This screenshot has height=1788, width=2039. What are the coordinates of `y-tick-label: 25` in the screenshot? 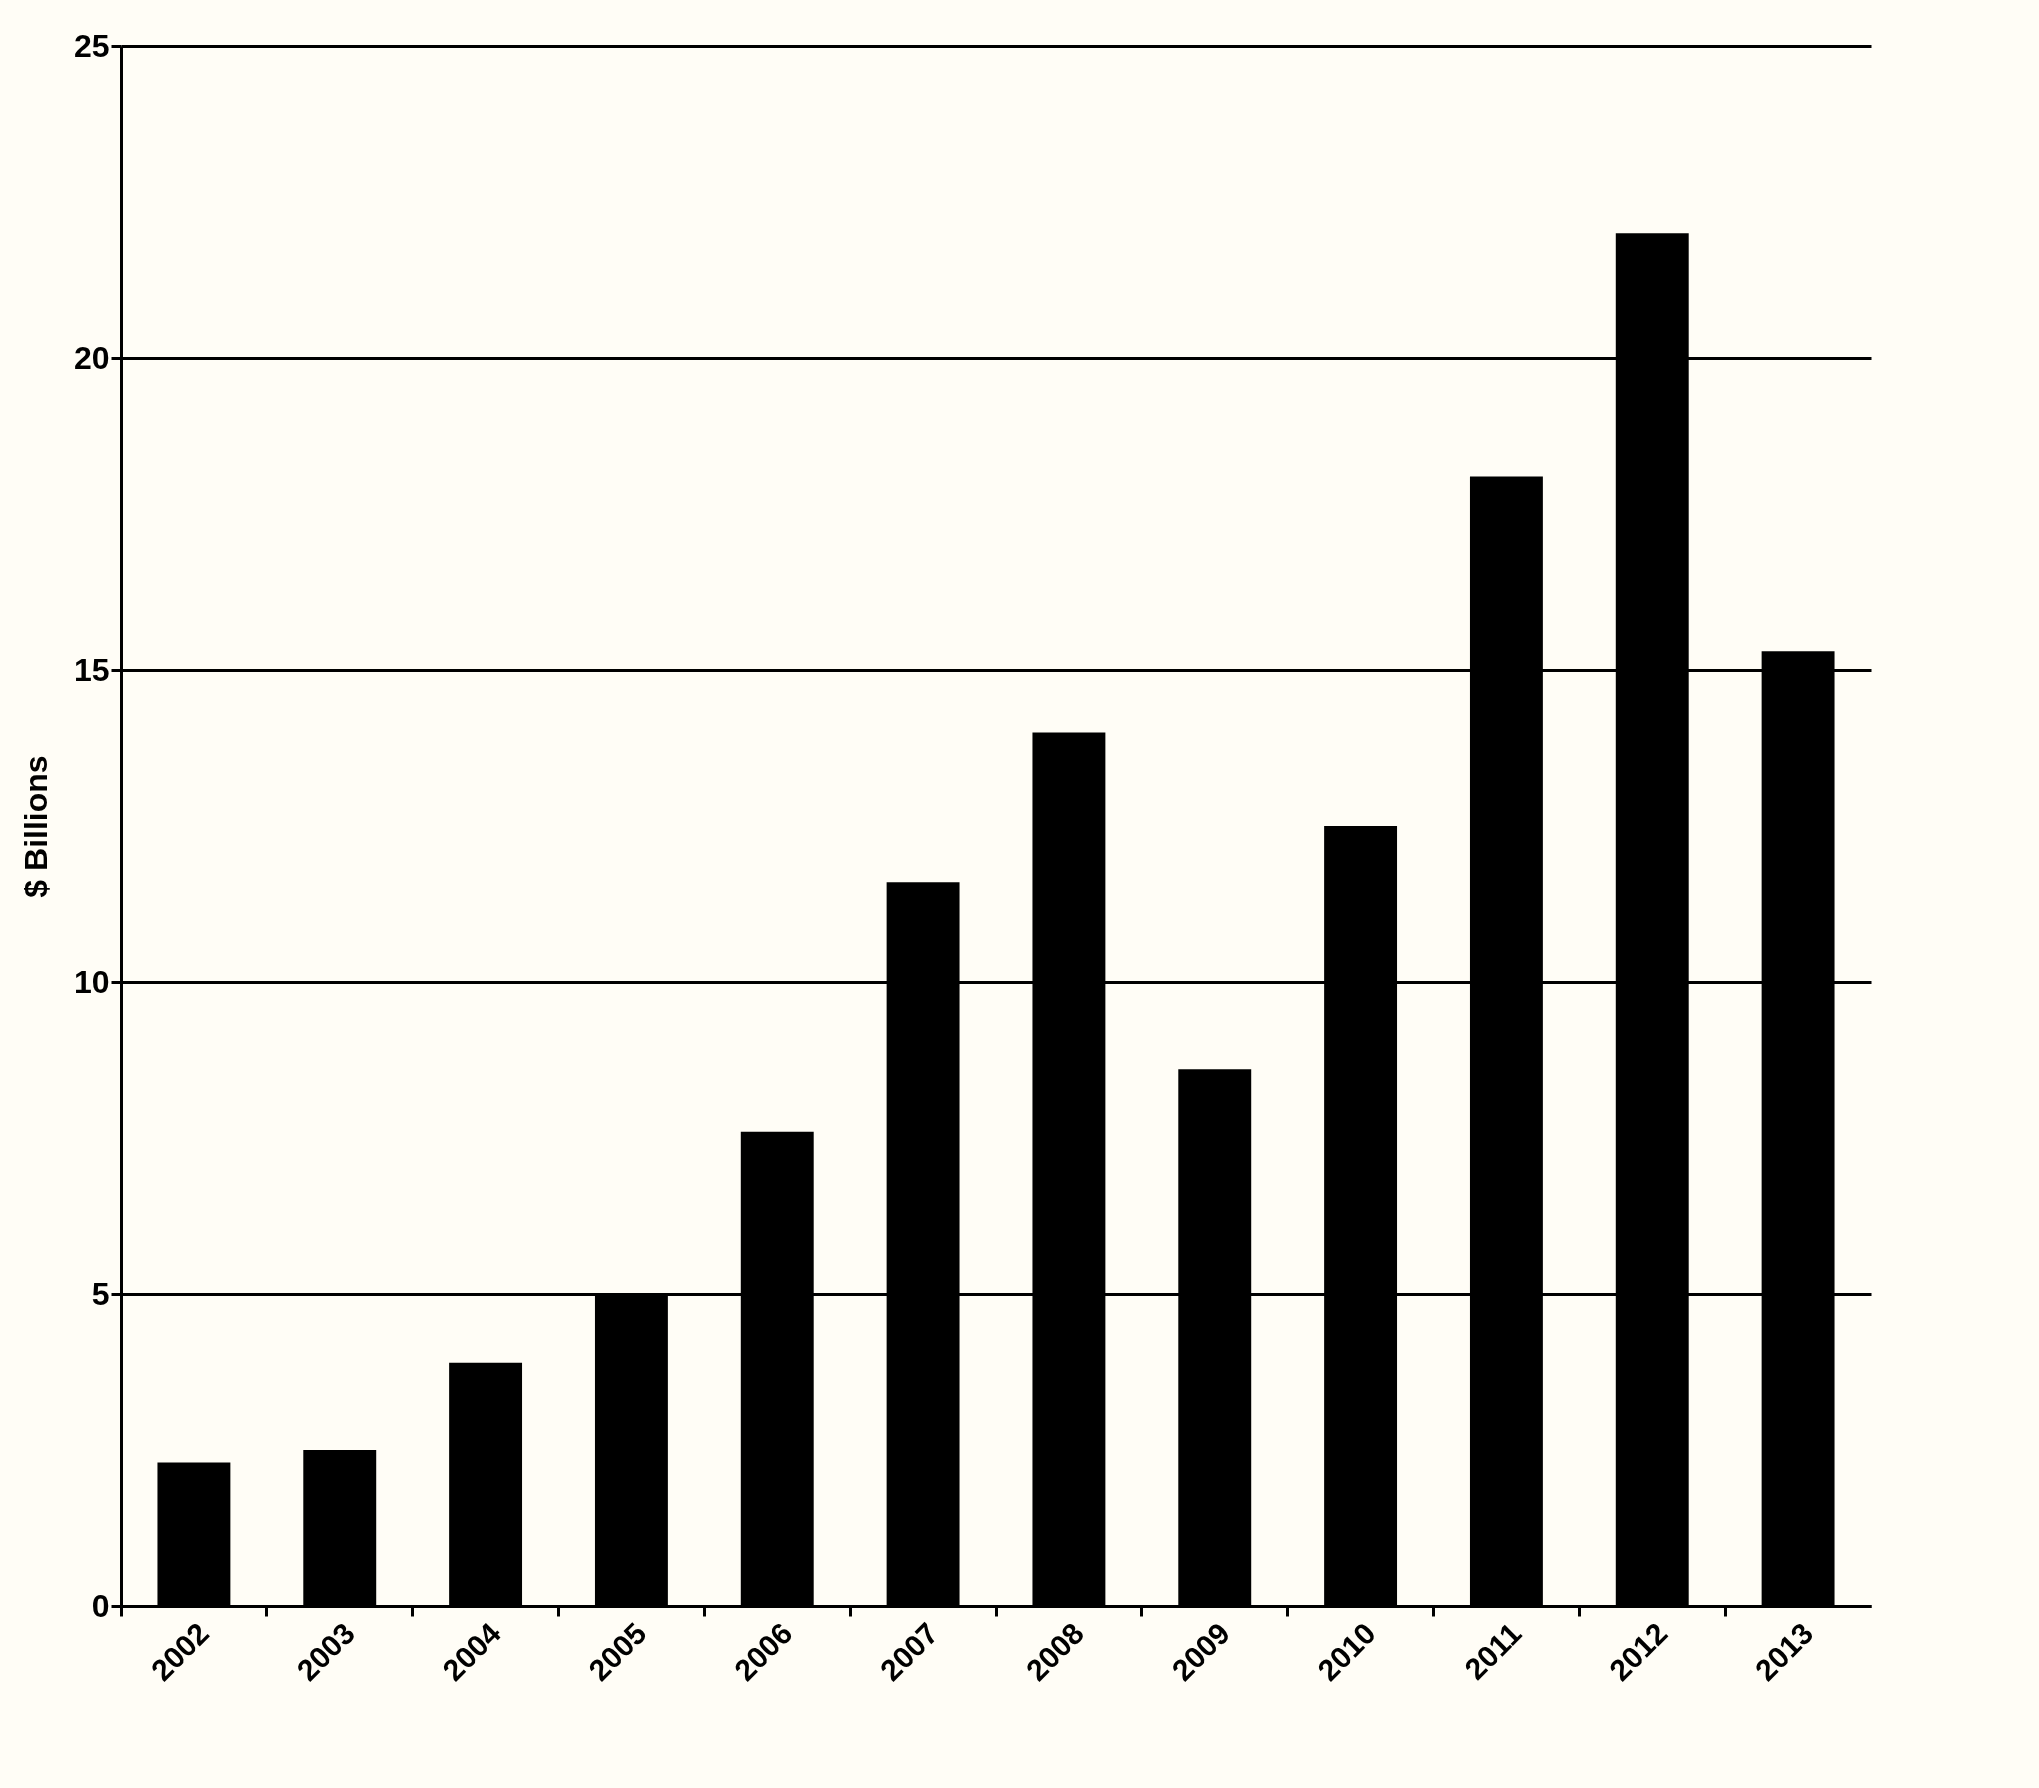 It's located at (91, 45).